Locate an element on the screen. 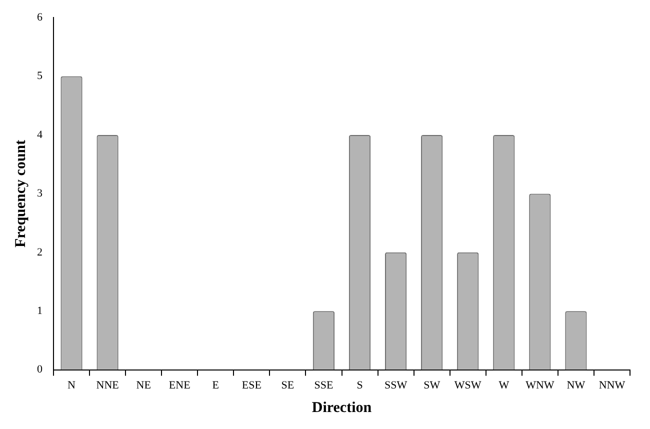 The height and width of the screenshot is (429, 650). x-tick-label: SW is located at coordinates (432, 385).